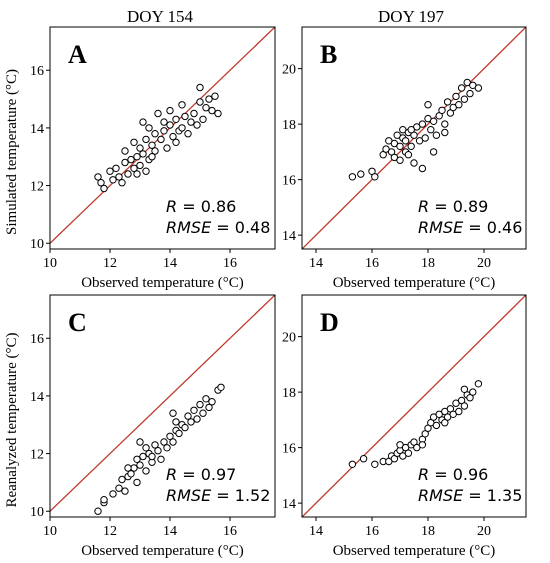 This screenshot has width=550, height=563. I want to click on panel-letter: A, so click(77, 54).